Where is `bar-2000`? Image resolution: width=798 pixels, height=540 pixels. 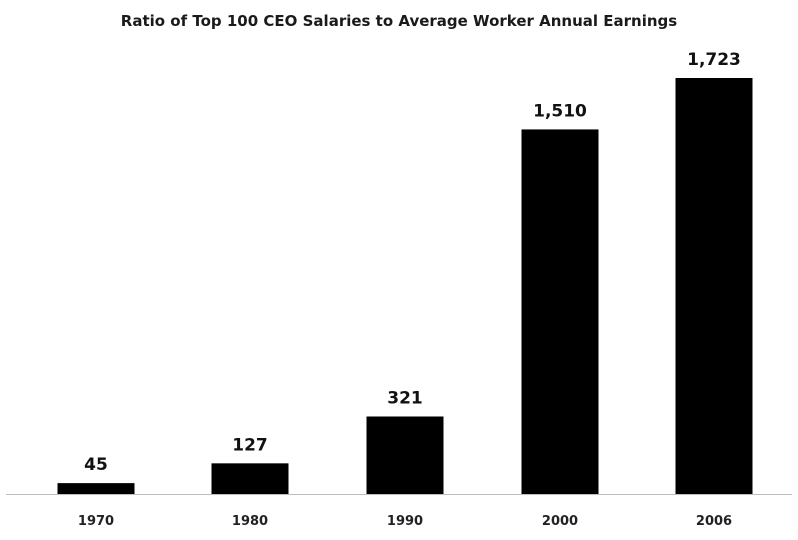 bar-2000 is located at coordinates (560, 311).